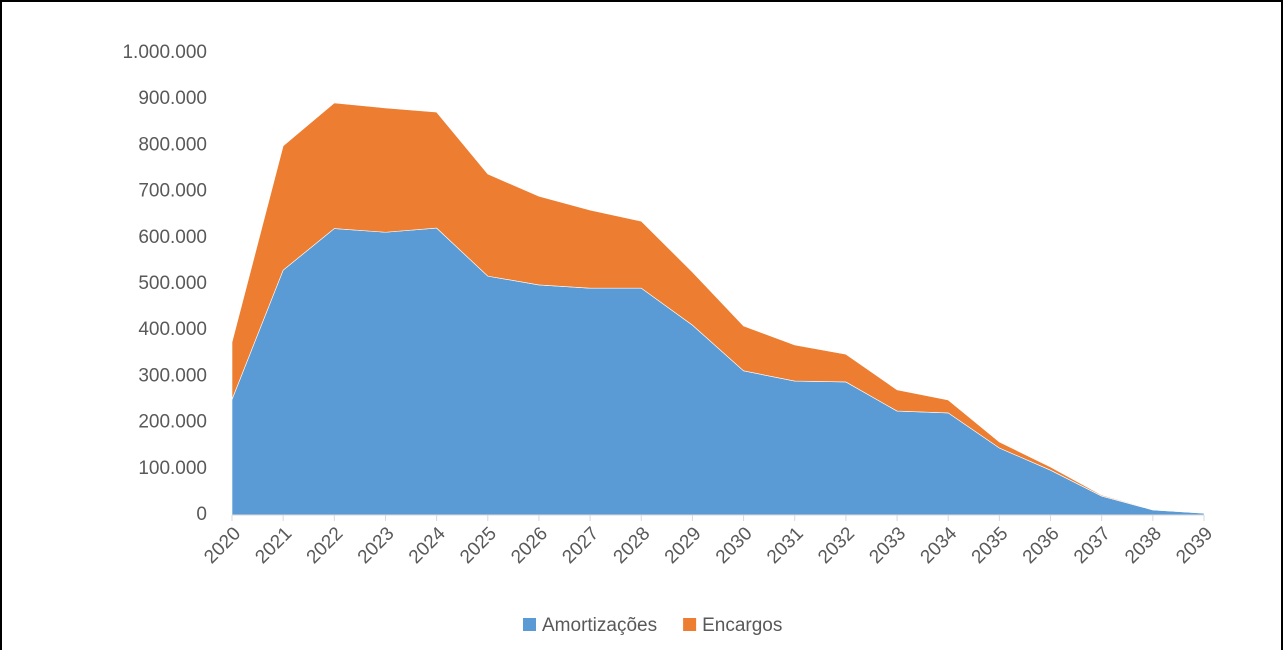  Describe the element at coordinates (785, 545) in the screenshot. I see `x-tick-label: 2031` at that location.